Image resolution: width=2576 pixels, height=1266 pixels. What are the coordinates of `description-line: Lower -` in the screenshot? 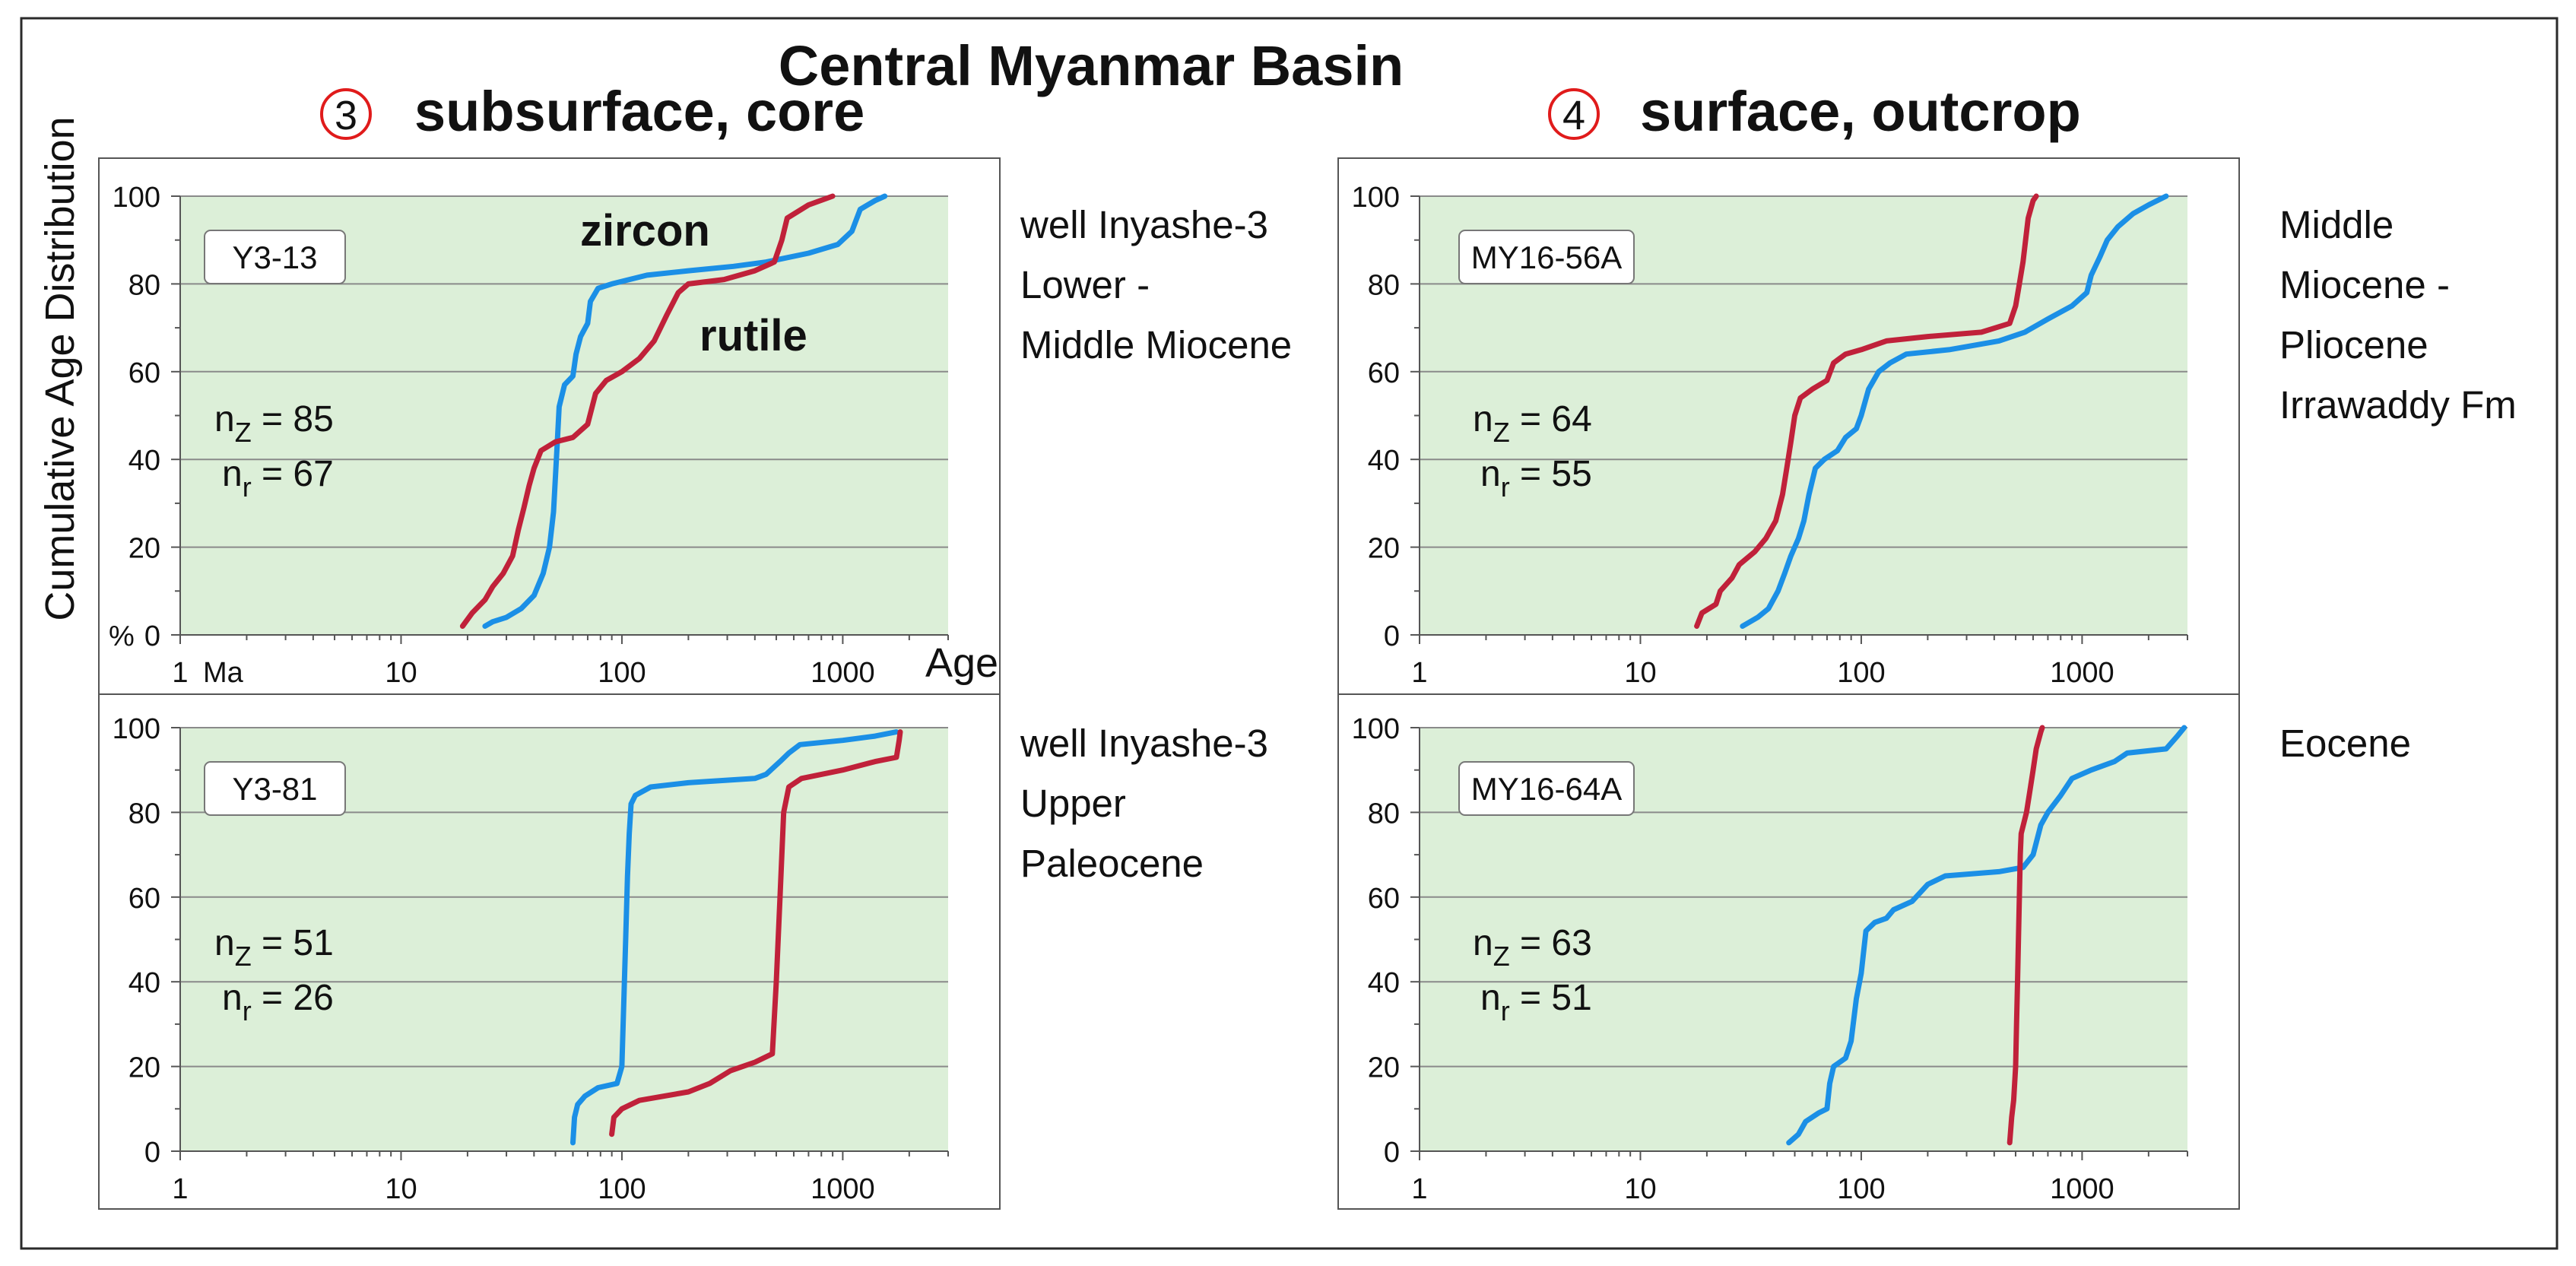 It's located at (1085, 284).